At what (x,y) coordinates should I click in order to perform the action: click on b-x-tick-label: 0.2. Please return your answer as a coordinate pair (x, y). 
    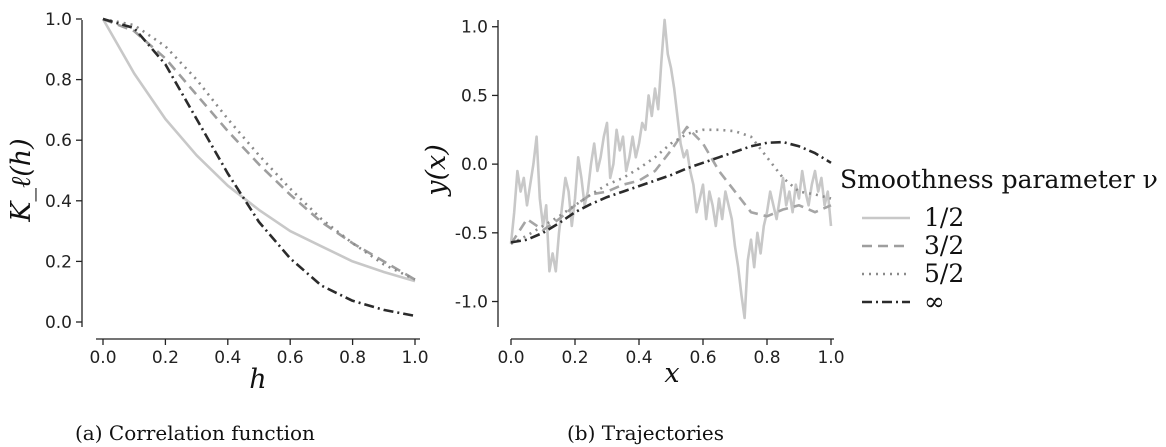
    Looking at the image, I should click on (574, 358).